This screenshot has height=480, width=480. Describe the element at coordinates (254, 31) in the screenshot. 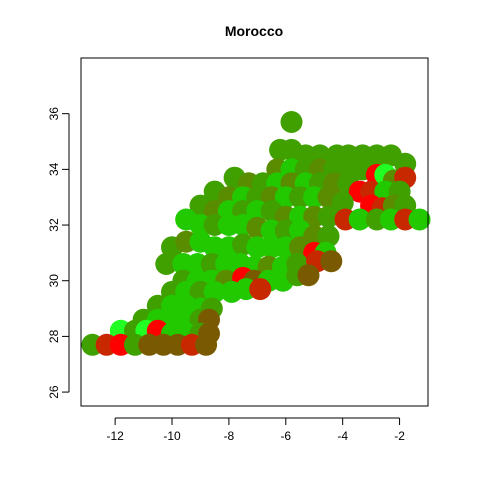

I see `chart-title: Morocco` at that location.